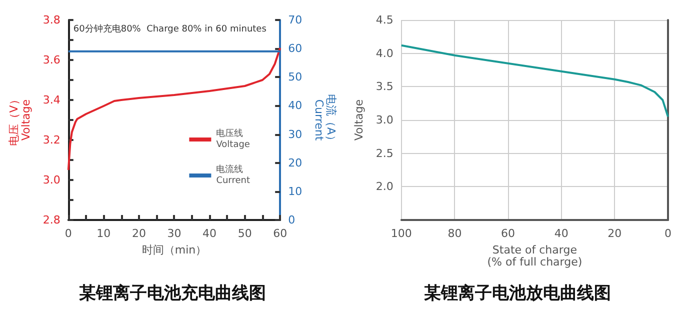 This screenshot has height=315, width=691. I want to click on y2-axis-title: 电流（A） Current, so click(325, 120).